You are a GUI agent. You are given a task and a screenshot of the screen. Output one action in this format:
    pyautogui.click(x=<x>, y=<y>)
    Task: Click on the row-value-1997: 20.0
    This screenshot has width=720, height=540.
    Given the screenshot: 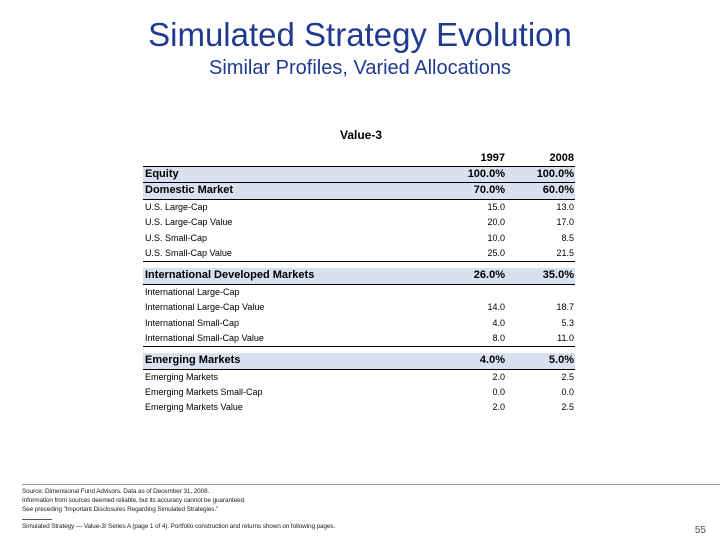 What is the action you would take?
    pyautogui.click(x=496, y=222)
    